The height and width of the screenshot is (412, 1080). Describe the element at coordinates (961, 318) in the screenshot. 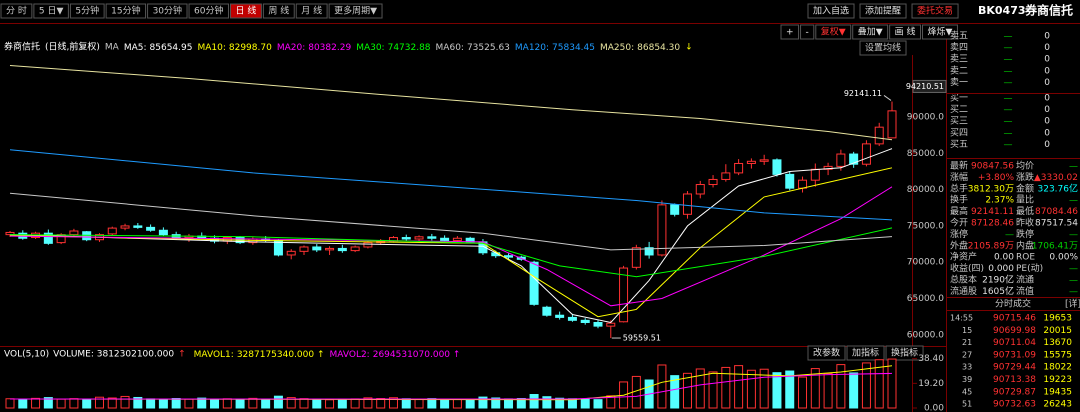

I see `trade-time: 14:55` at that location.